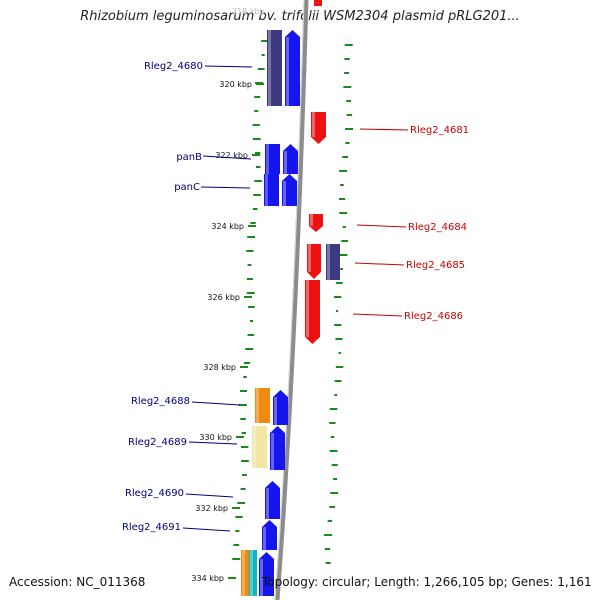  What do you see at coordinates (231, 155) in the screenshot?
I see `ruler-tick-label: 322 kbp` at bounding box center [231, 155].